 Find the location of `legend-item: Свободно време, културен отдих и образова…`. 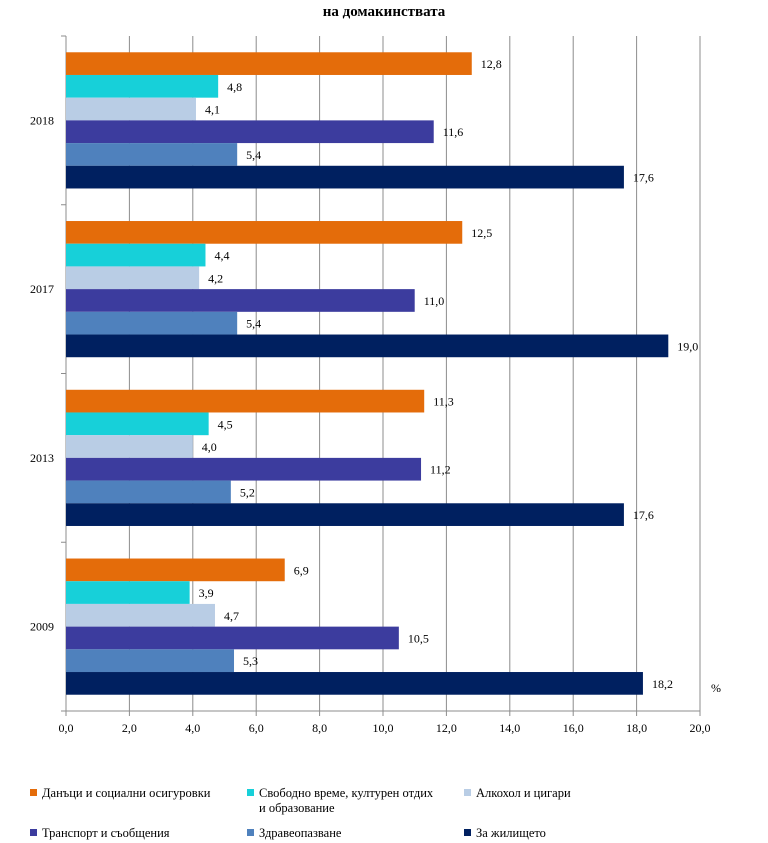

legend-item: Свободно време, културен отдих и образова… is located at coordinates (340, 801).